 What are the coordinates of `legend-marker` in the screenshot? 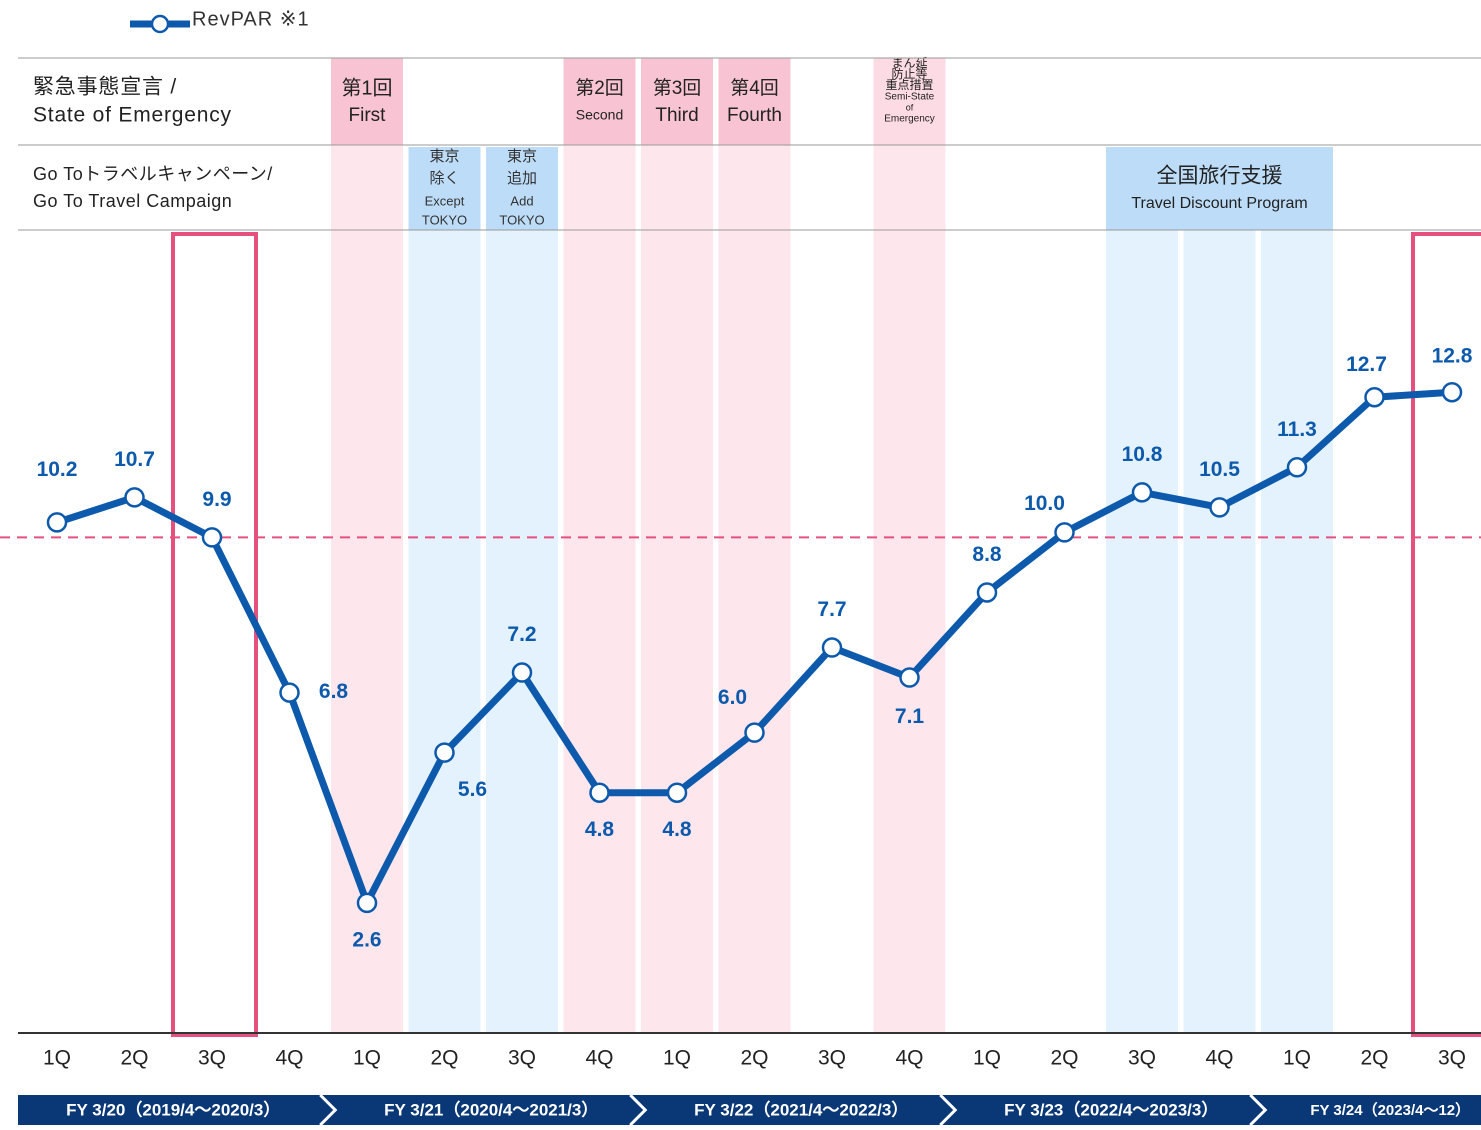 It's located at (160, 24).